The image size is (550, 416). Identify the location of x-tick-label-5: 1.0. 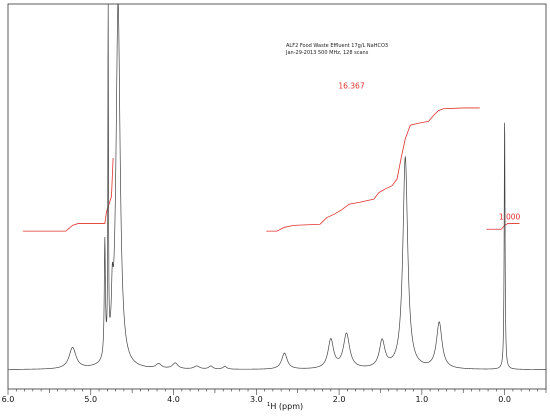
(421, 399).